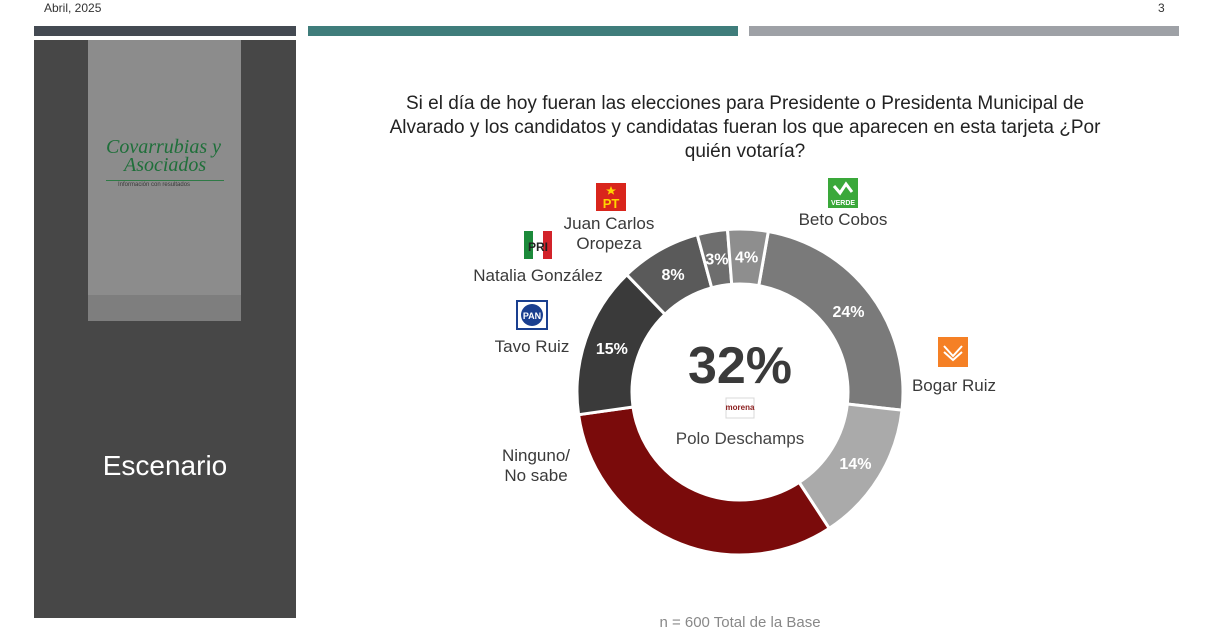 The image size is (1210, 642). What do you see at coordinates (165, 180) in the screenshot?
I see `logo-divider` at bounding box center [165, 180].